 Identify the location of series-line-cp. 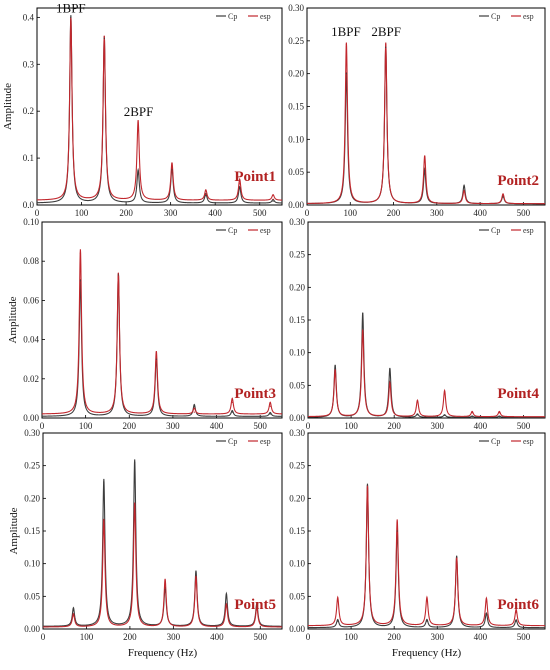
(159, 109).